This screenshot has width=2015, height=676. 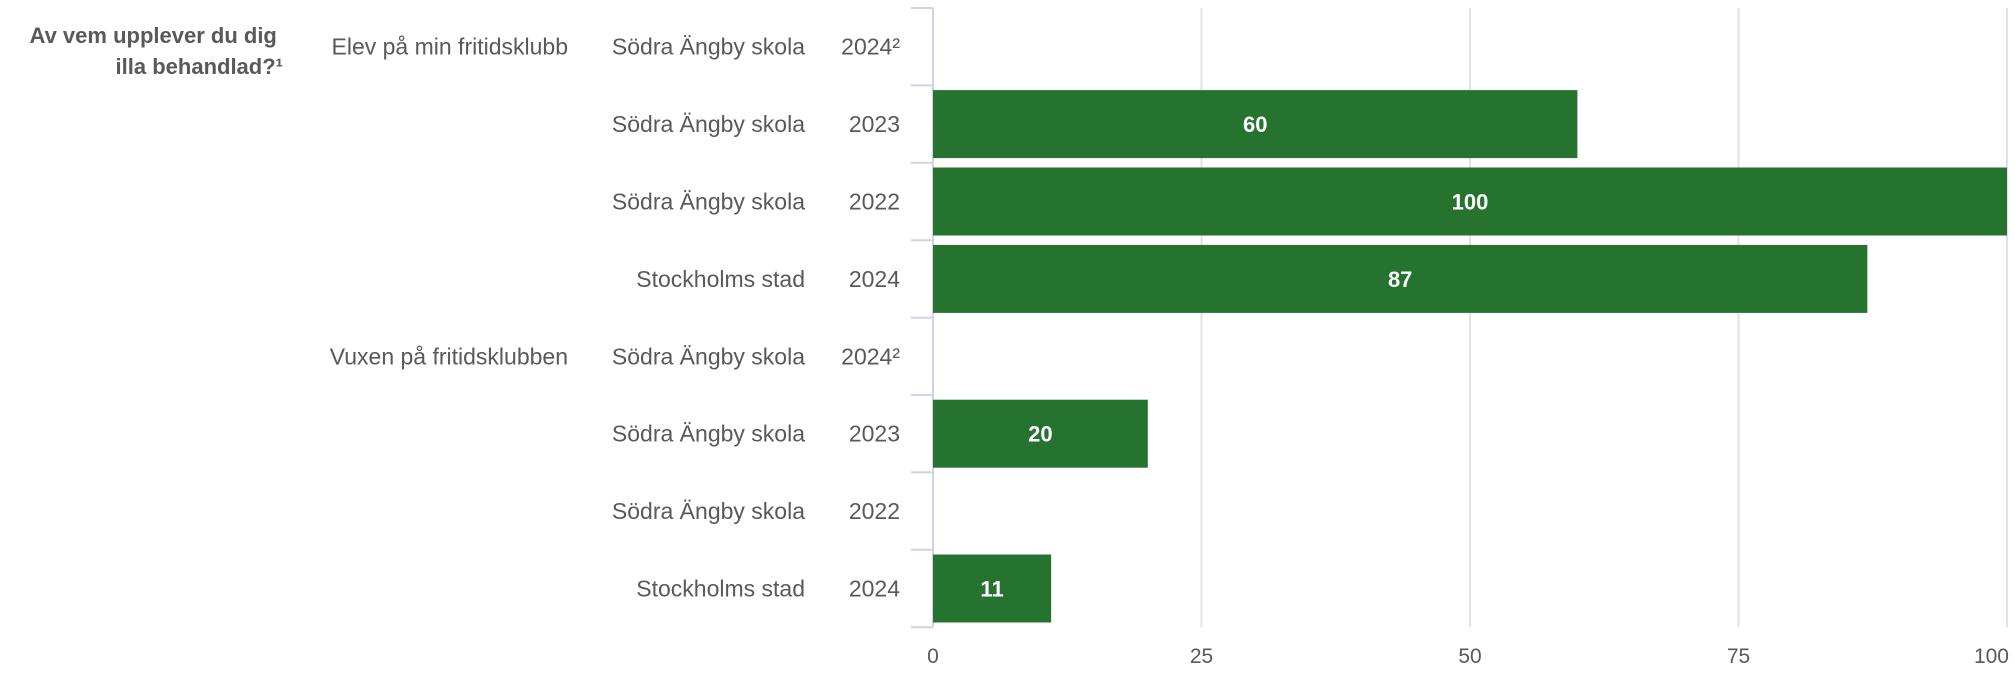 What do you see at coordinates (933, 656) in the screenshot?
I see `x-tick-label-0: 0` at bounding box center [933, 656].